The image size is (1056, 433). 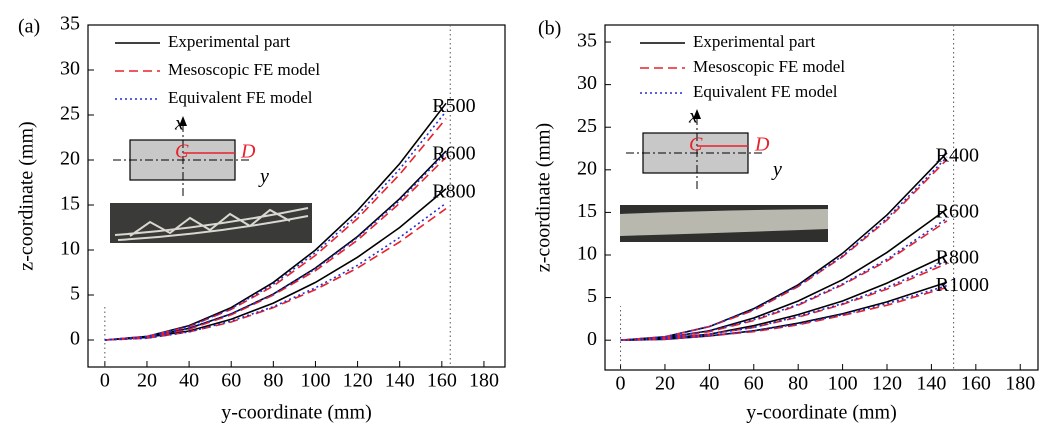 What do you see at coordinates (29, 27) in the screenshot?
I see `panel-label: (a)` at bounding box center [29, 27].